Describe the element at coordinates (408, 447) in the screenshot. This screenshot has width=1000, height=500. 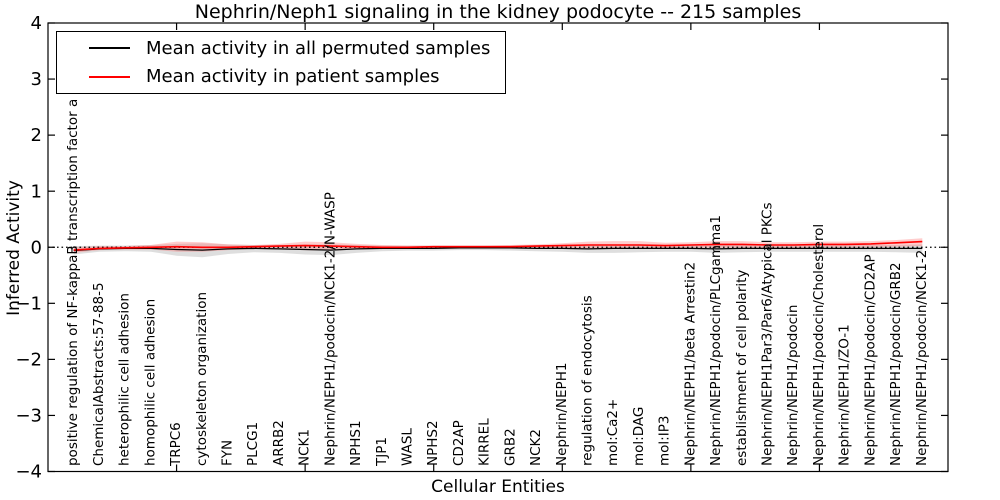
I see `x-tick-label: WASL` at that location.